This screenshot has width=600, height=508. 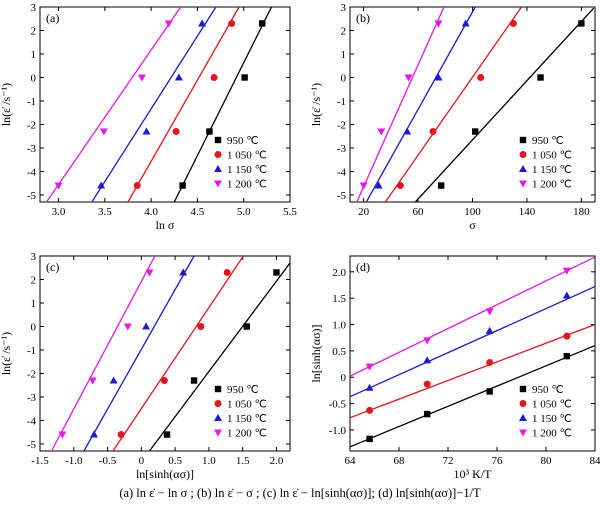 I want to click on x-tick-label: 60, so click(x=419, y=212).